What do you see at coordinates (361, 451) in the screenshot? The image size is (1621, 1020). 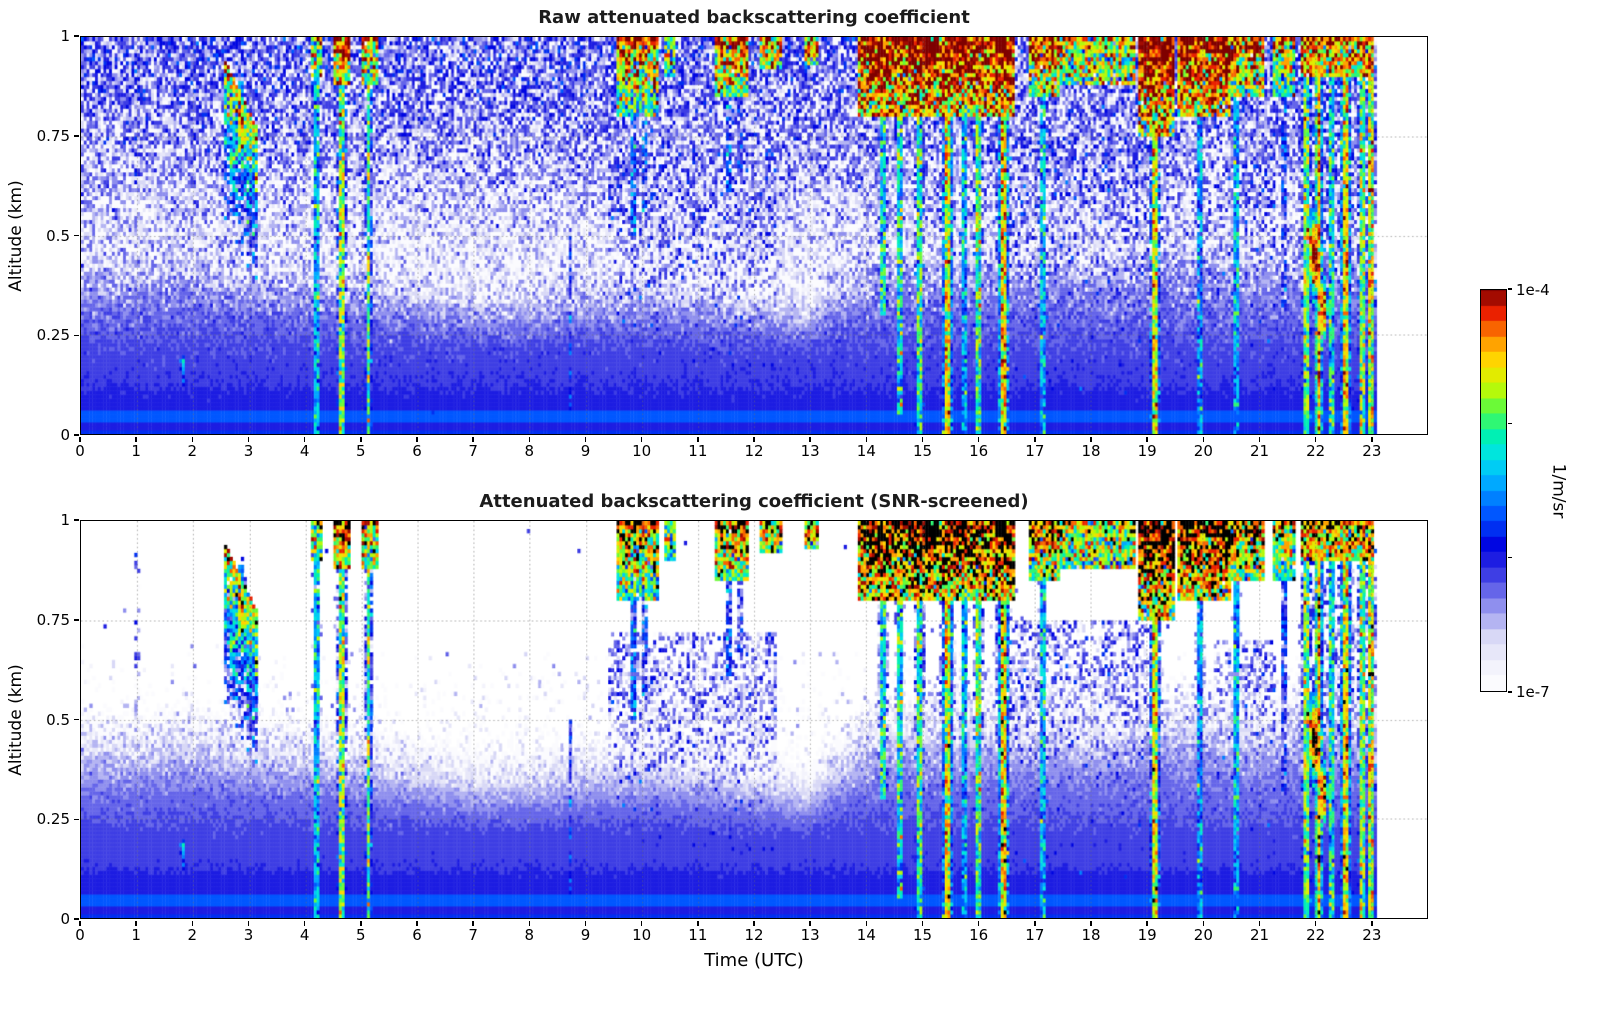 I see `x-tick-label: 5` at bounding box center [361, 451].